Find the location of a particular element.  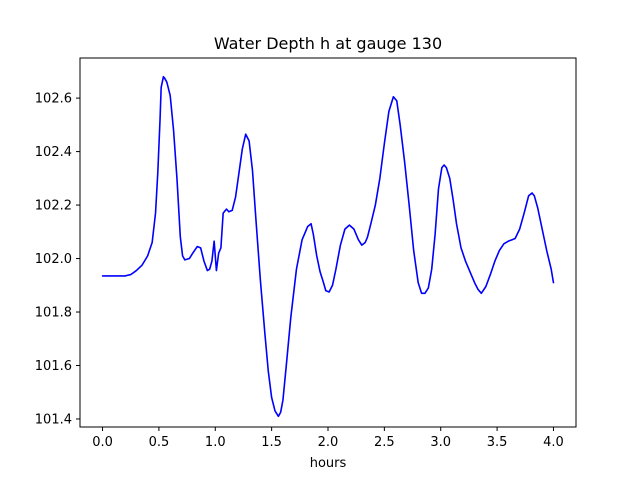

y-tick-label: 102.2 is located at coordinates (53, 206).